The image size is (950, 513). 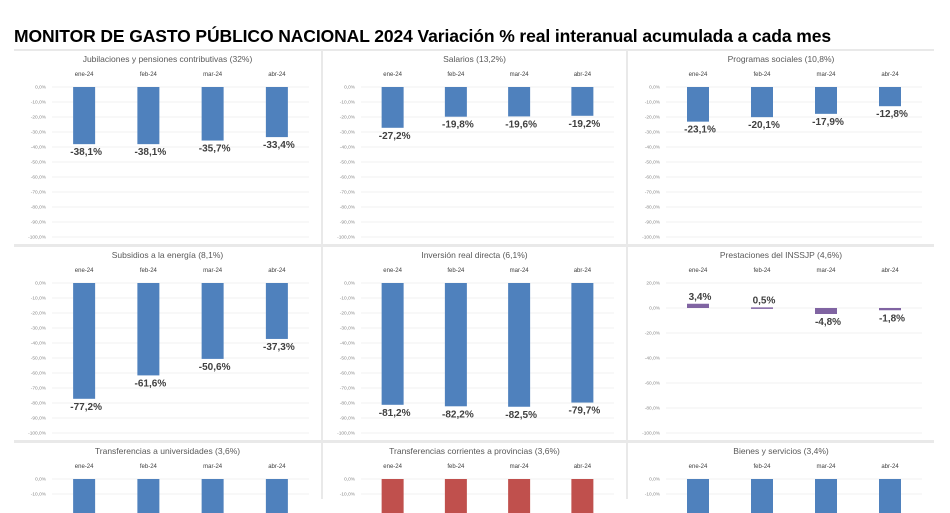 I want to click on data-label: -23,1%, so click(x=700, y=130).